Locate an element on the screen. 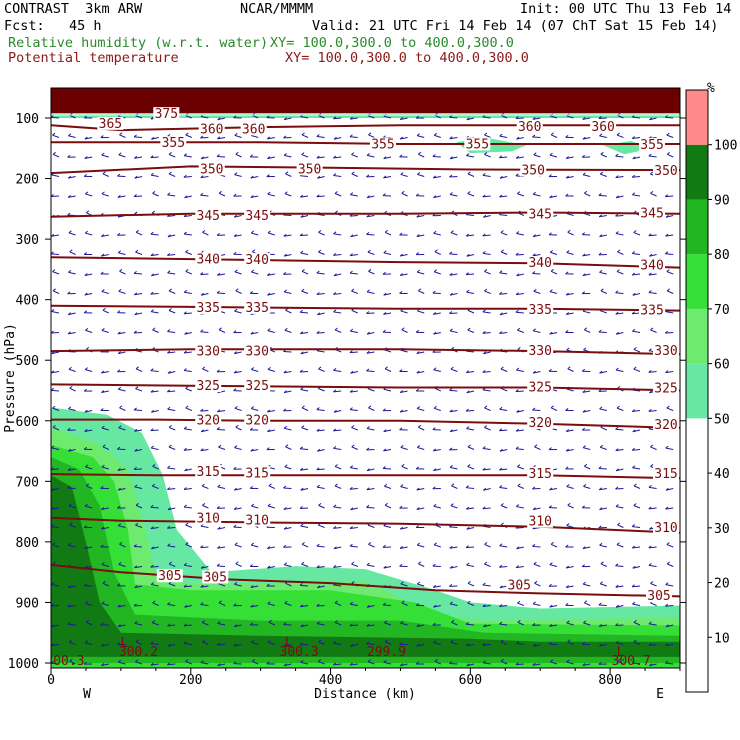 The image size is (740, 740). theta-label: 325 is located at coordinates (208, 386).